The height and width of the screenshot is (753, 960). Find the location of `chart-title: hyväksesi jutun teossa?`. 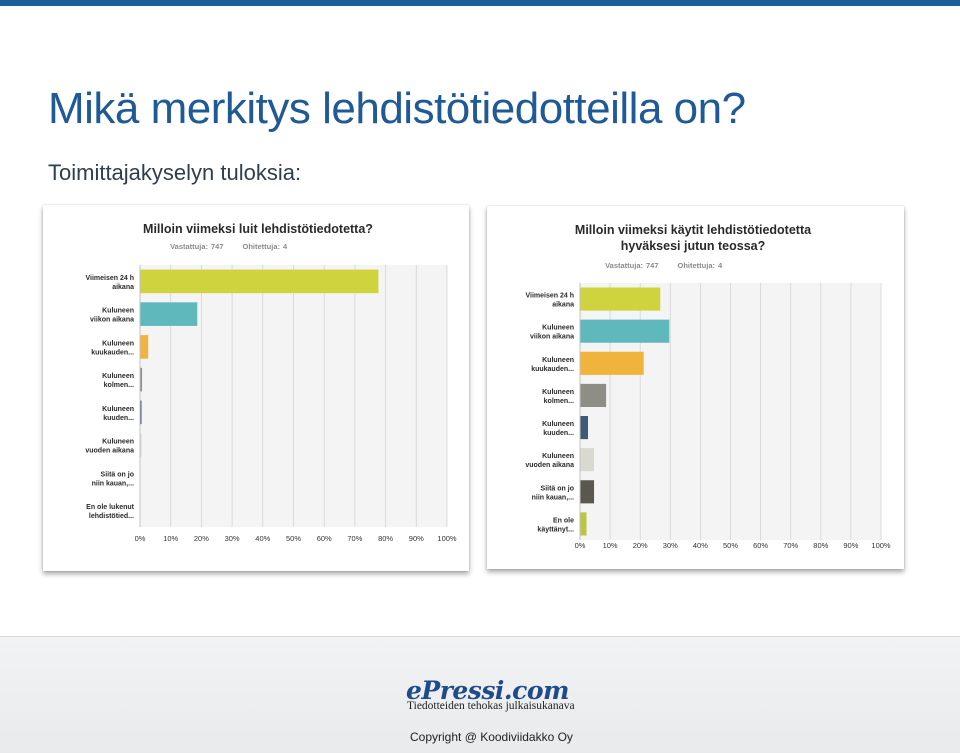

chart-title: hyväksesi jutun teossa? is located at coordinates (693, 246).